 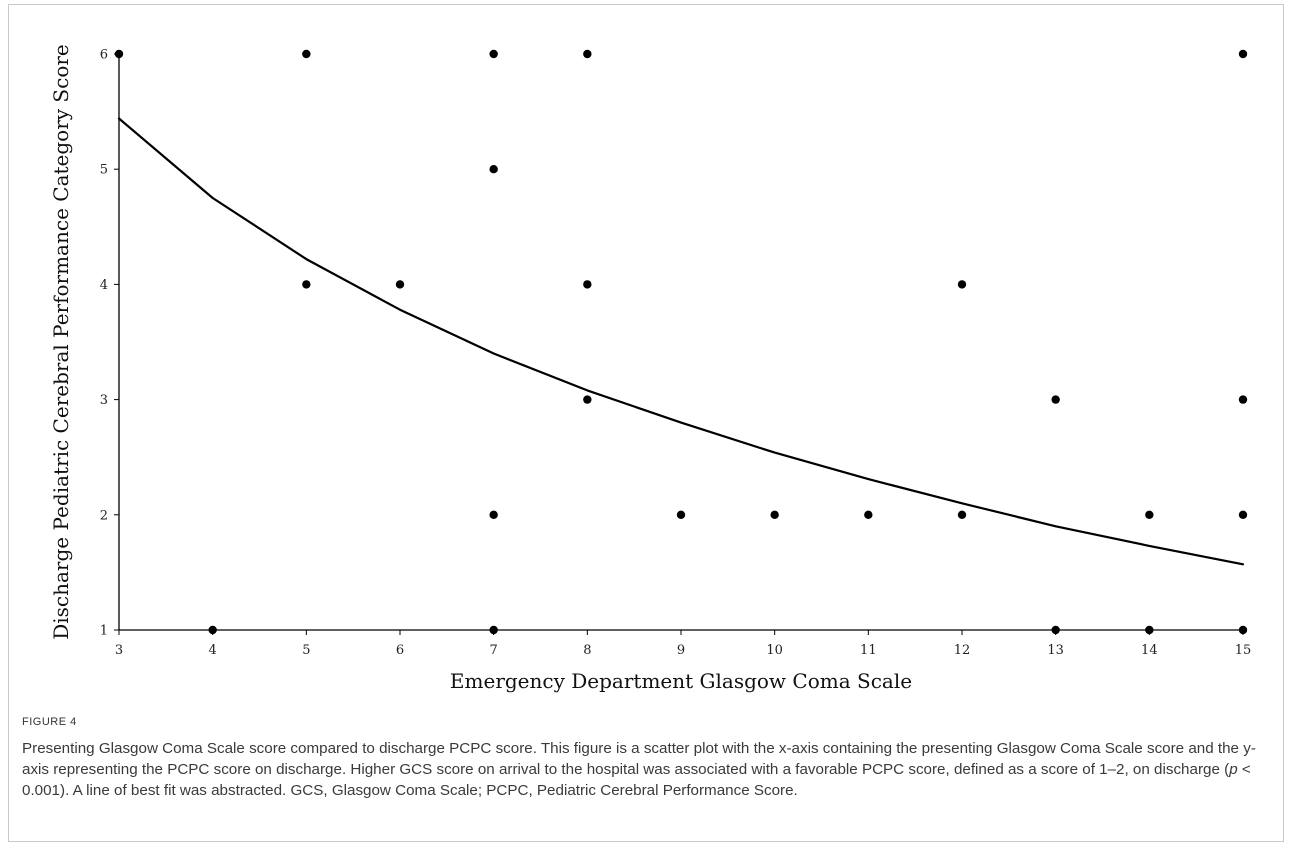 I want to click on x-tick-label: 13, so click(x=1055, y=650).